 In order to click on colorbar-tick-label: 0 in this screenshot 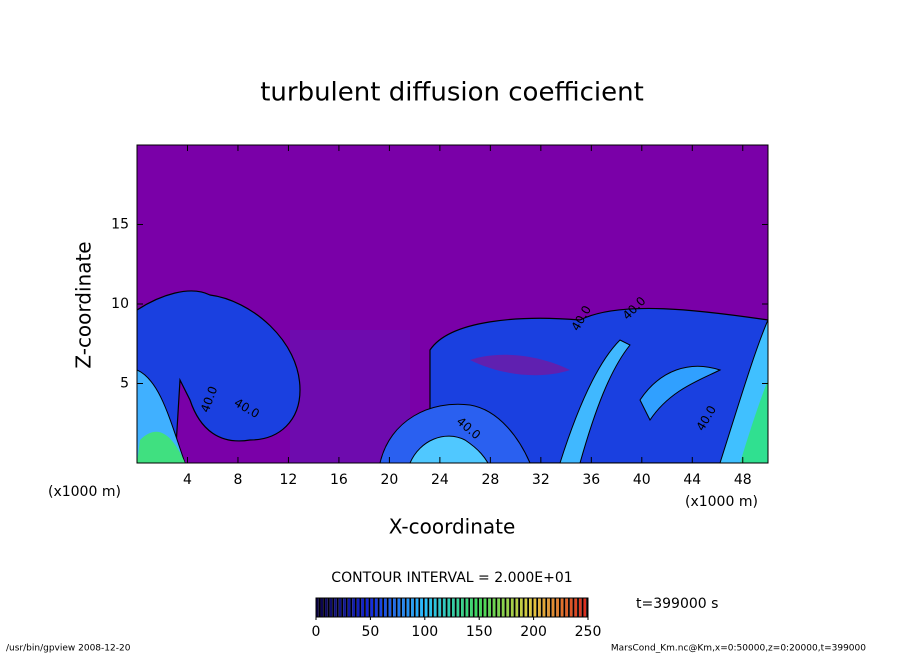, I will do `click(316, 632)`.